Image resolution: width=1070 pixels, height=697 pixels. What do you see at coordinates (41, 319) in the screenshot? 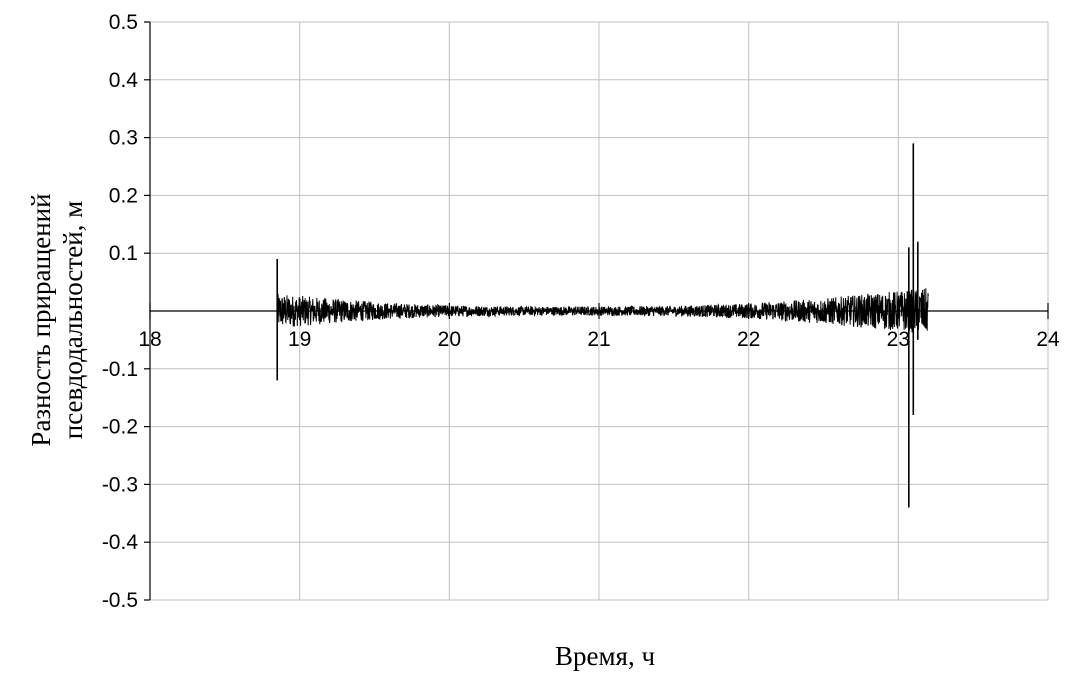
I see `y-axis-title-line-1: Разность приращений` at bounding box center [41, 319].